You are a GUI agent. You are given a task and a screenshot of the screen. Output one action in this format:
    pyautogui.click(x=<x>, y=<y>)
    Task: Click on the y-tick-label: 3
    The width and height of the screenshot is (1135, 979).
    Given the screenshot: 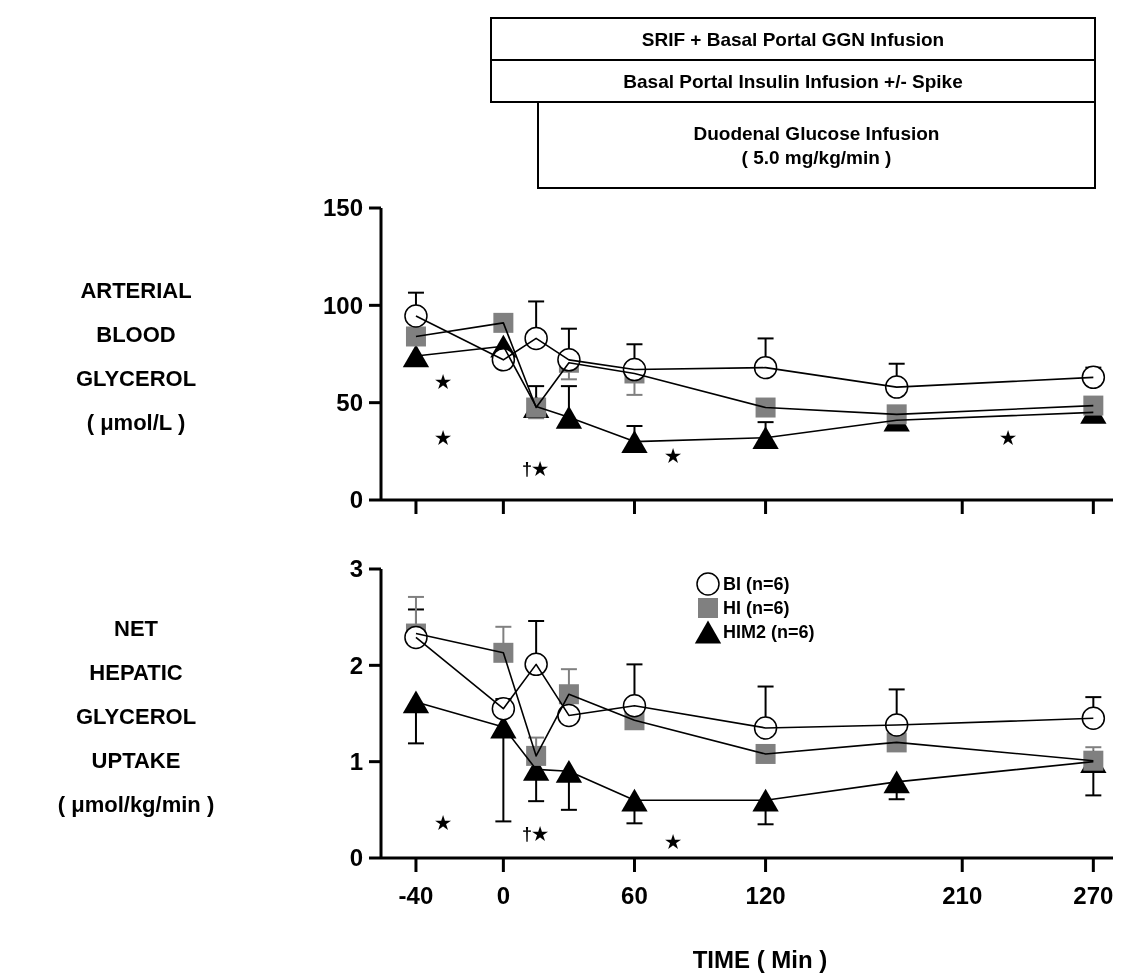 What is the action you would take?
    pyautogui.click(x=356, y=569)
    